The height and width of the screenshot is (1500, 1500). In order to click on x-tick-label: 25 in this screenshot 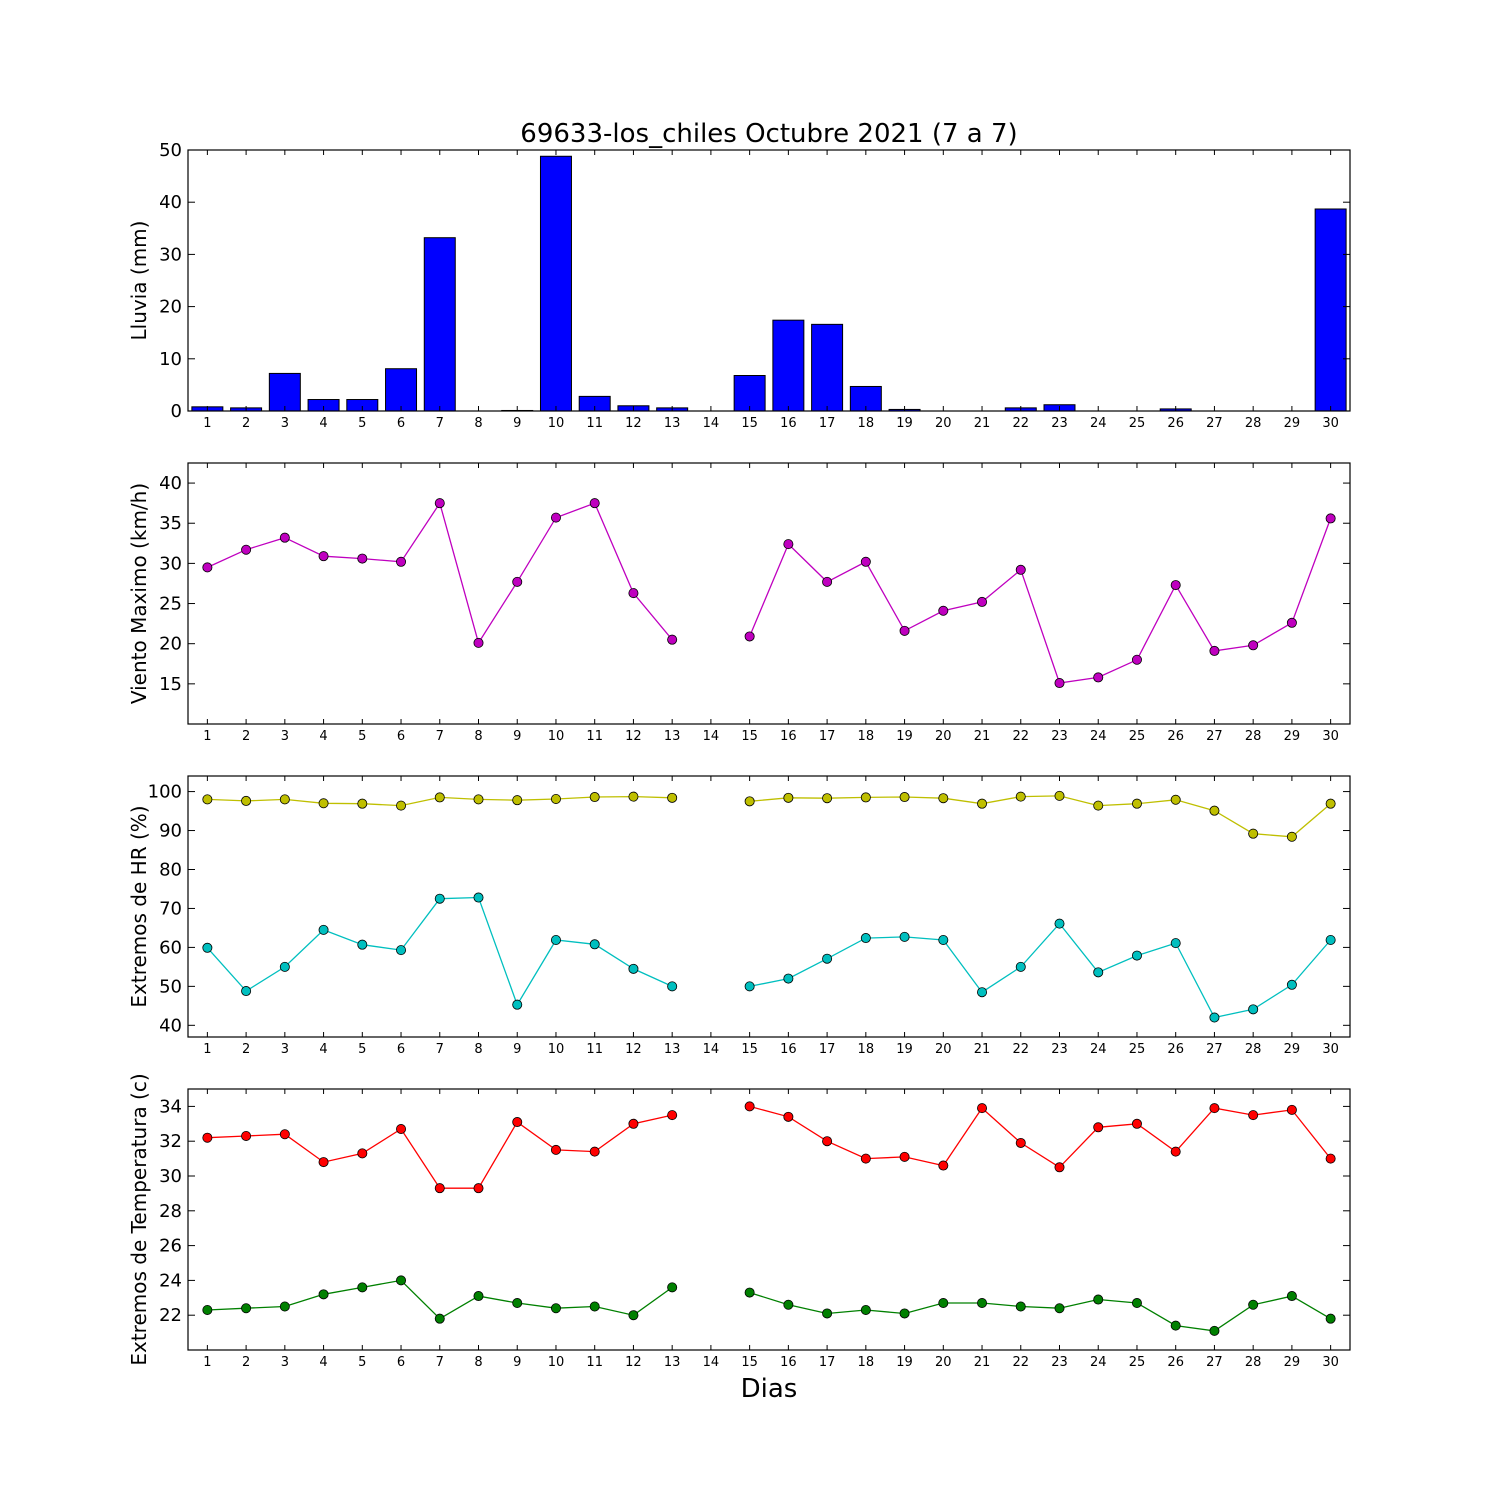, I will do `click(1137, 423)`.